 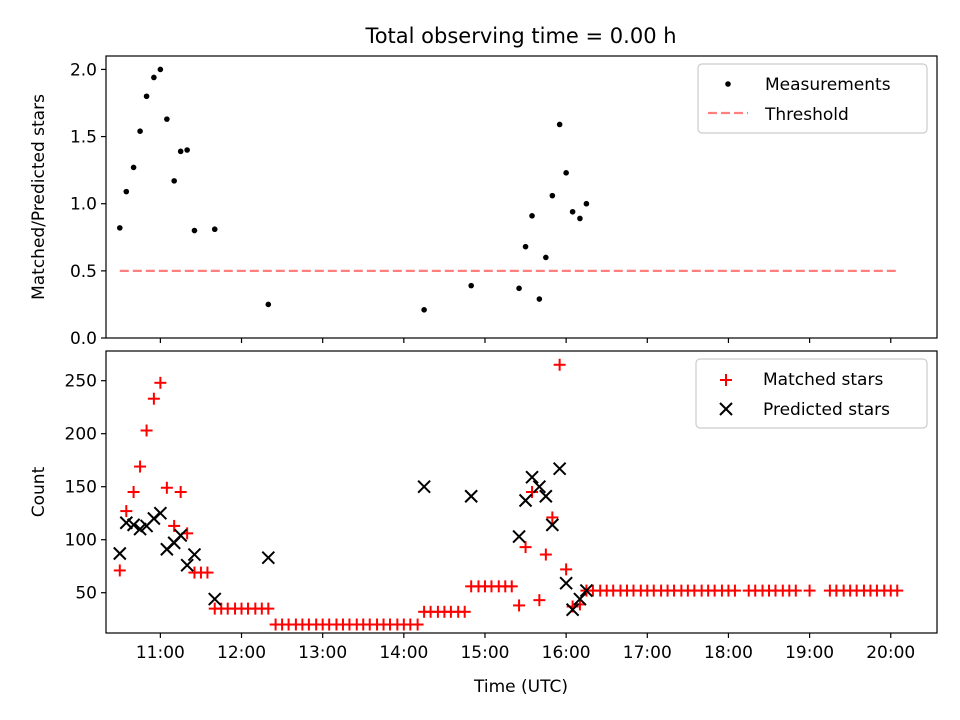 I want to click on y-ticks-count: 50 100 150 200 250, so click(x=85, y=488).